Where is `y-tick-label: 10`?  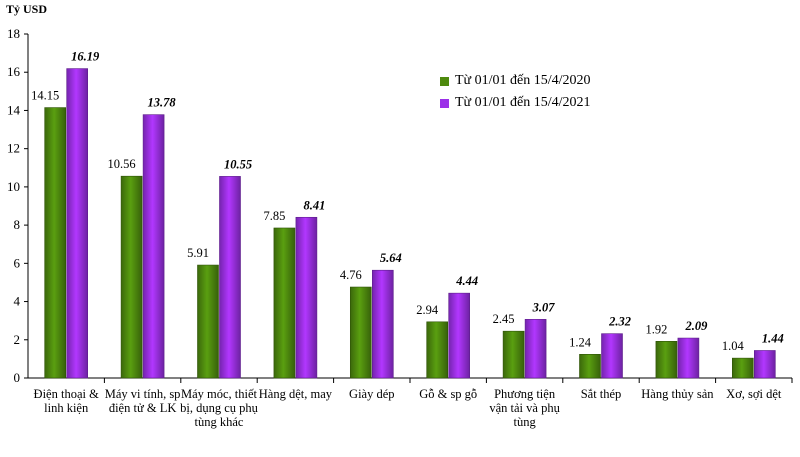
y-tick-label: 10 is located at coordinates (13, 186).